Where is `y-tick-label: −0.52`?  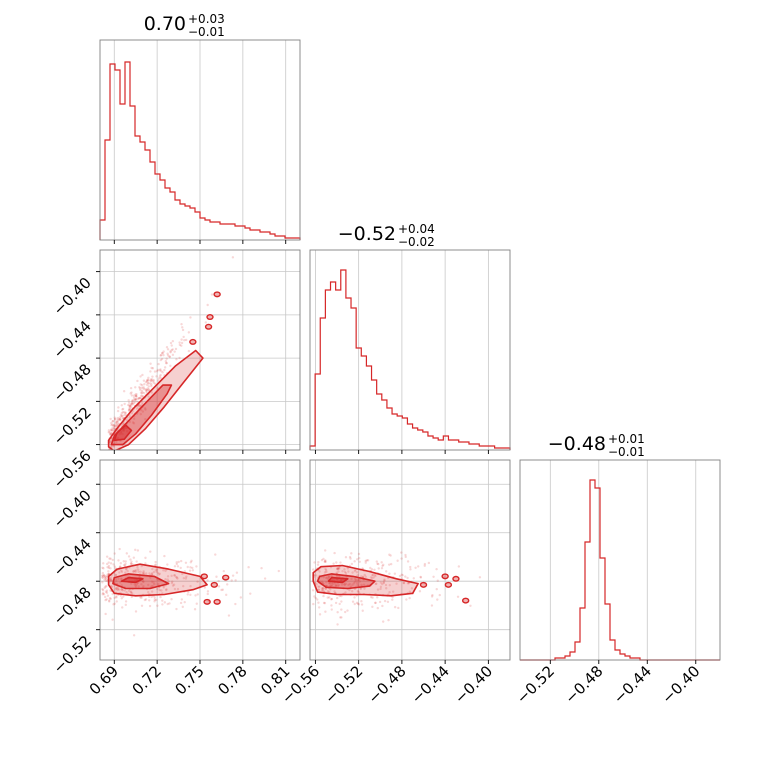 y-tick-label: −0.52 is located at coordinates (72, 425).